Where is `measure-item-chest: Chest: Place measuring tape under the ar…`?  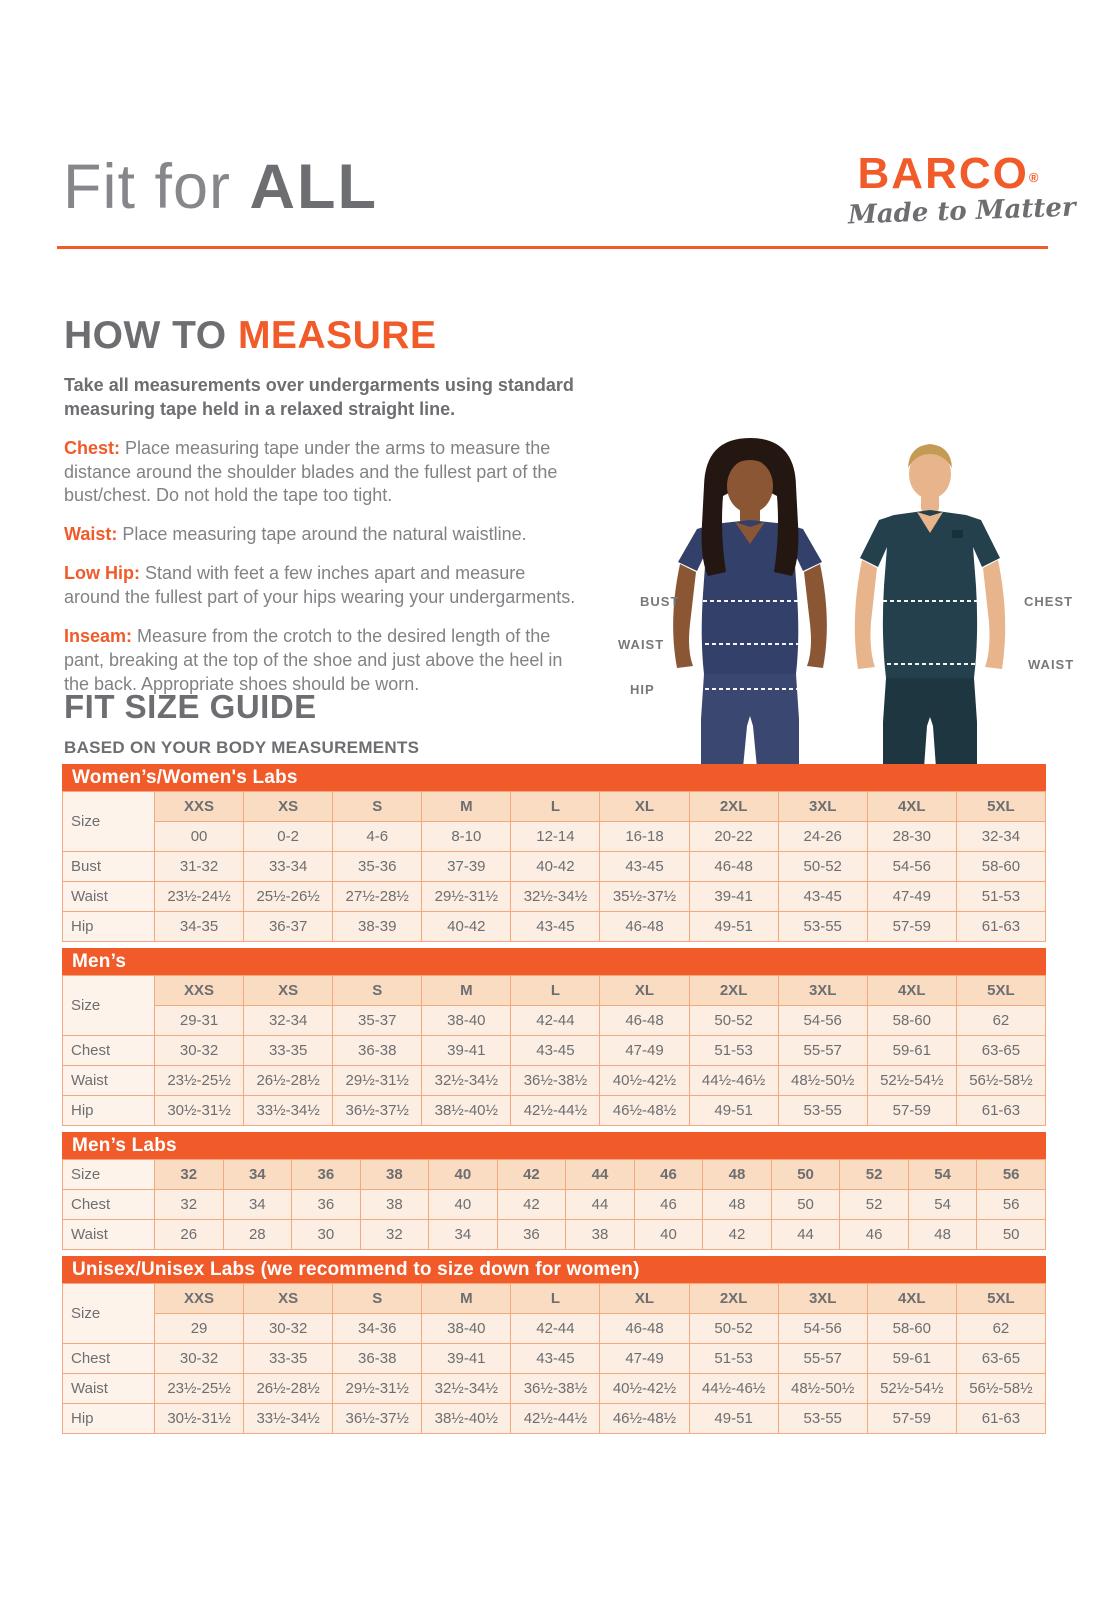 measure-item-chest: Chest: Place measuring tape under the ar… is located at coordinates (311, 471).